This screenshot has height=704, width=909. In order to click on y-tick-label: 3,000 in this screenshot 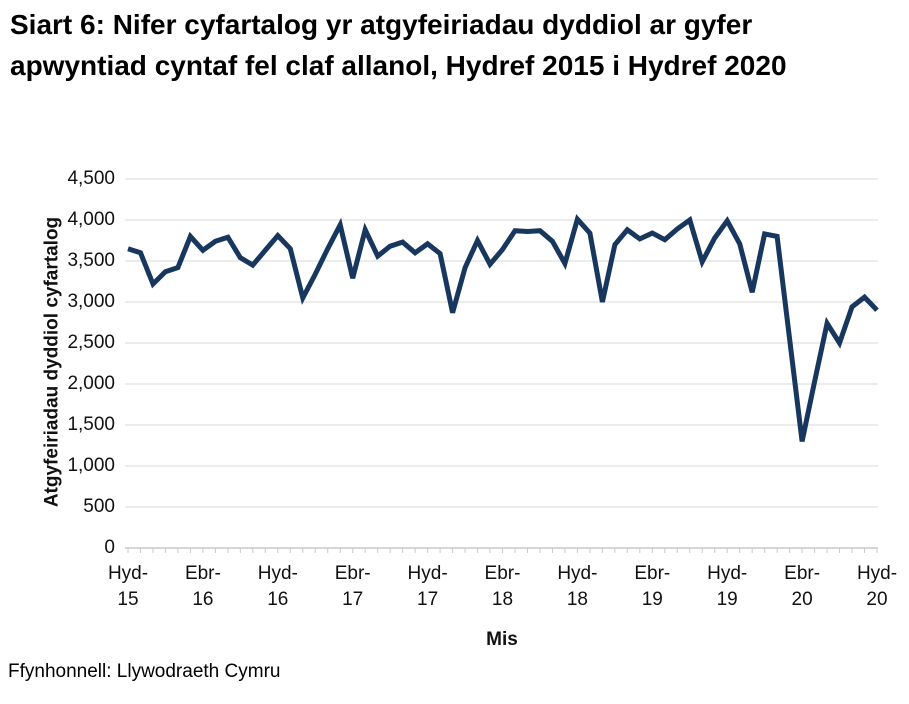, I will do `click(91, 301)`.